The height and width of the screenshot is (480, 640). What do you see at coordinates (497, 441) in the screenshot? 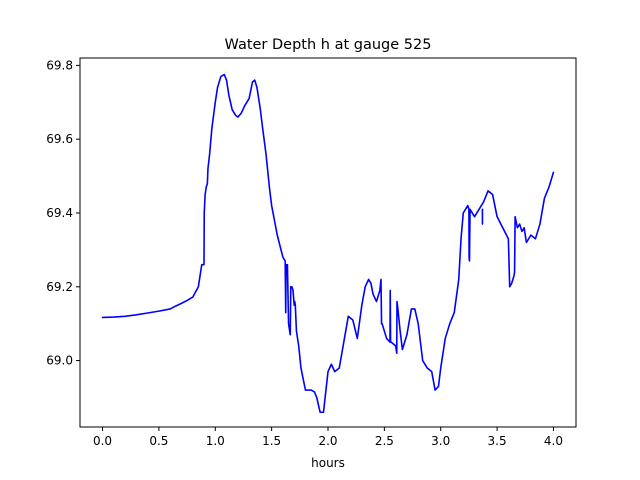
I see `x-tick-label: 3.5` at bounding box center [497, 441].